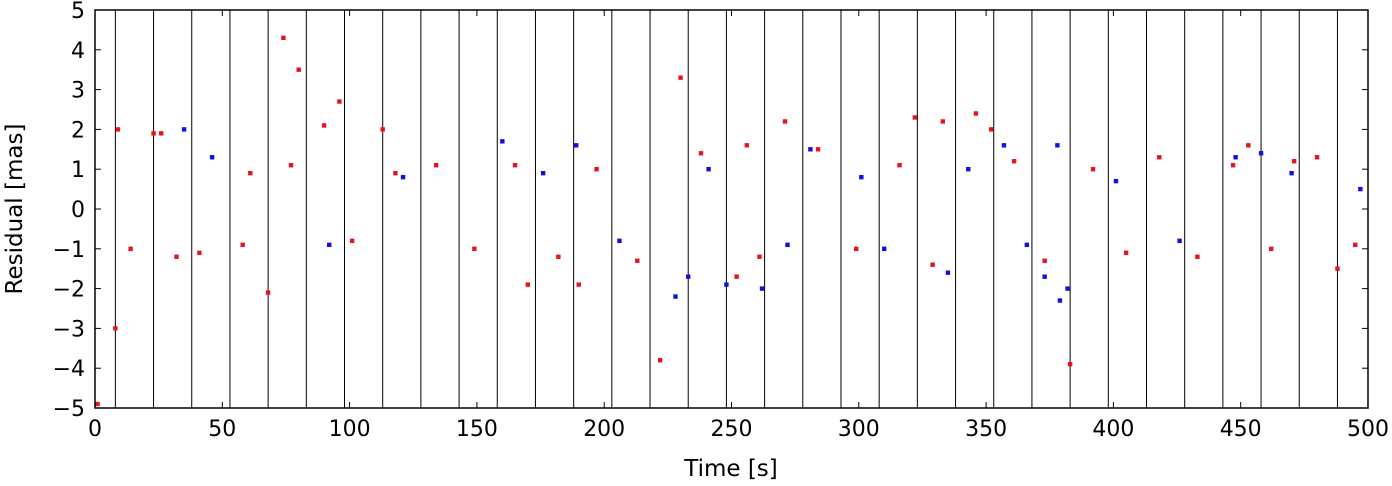  I want to click on x-tick-label-2: 100, so click(350, 429).